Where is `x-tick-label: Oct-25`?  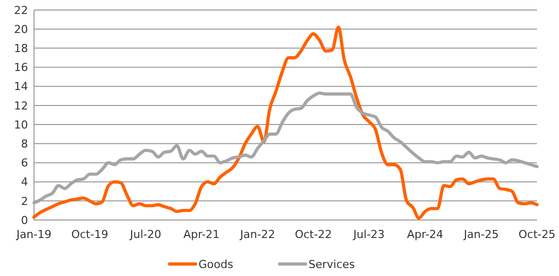
x-tick-label: Oct-25 is located at coordinates (537, 234).